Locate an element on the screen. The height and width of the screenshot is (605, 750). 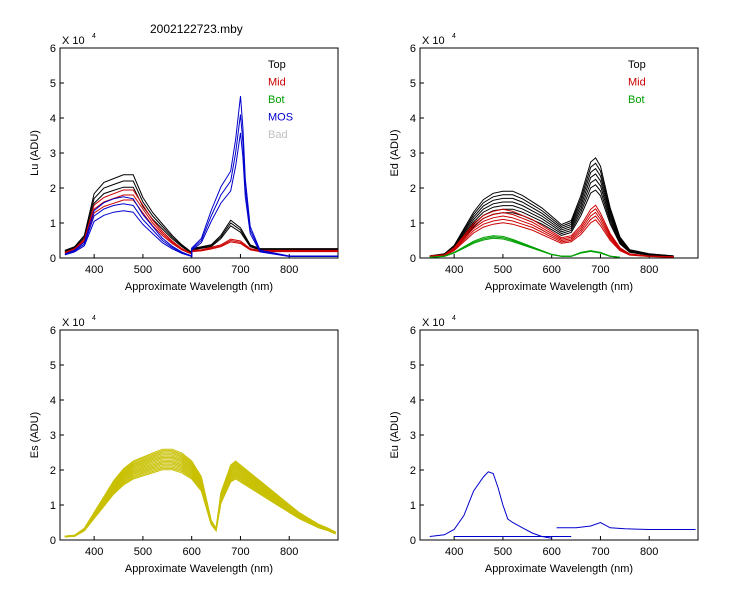
eu-exponent-base: X 10 is located at coordinates (433, 323).